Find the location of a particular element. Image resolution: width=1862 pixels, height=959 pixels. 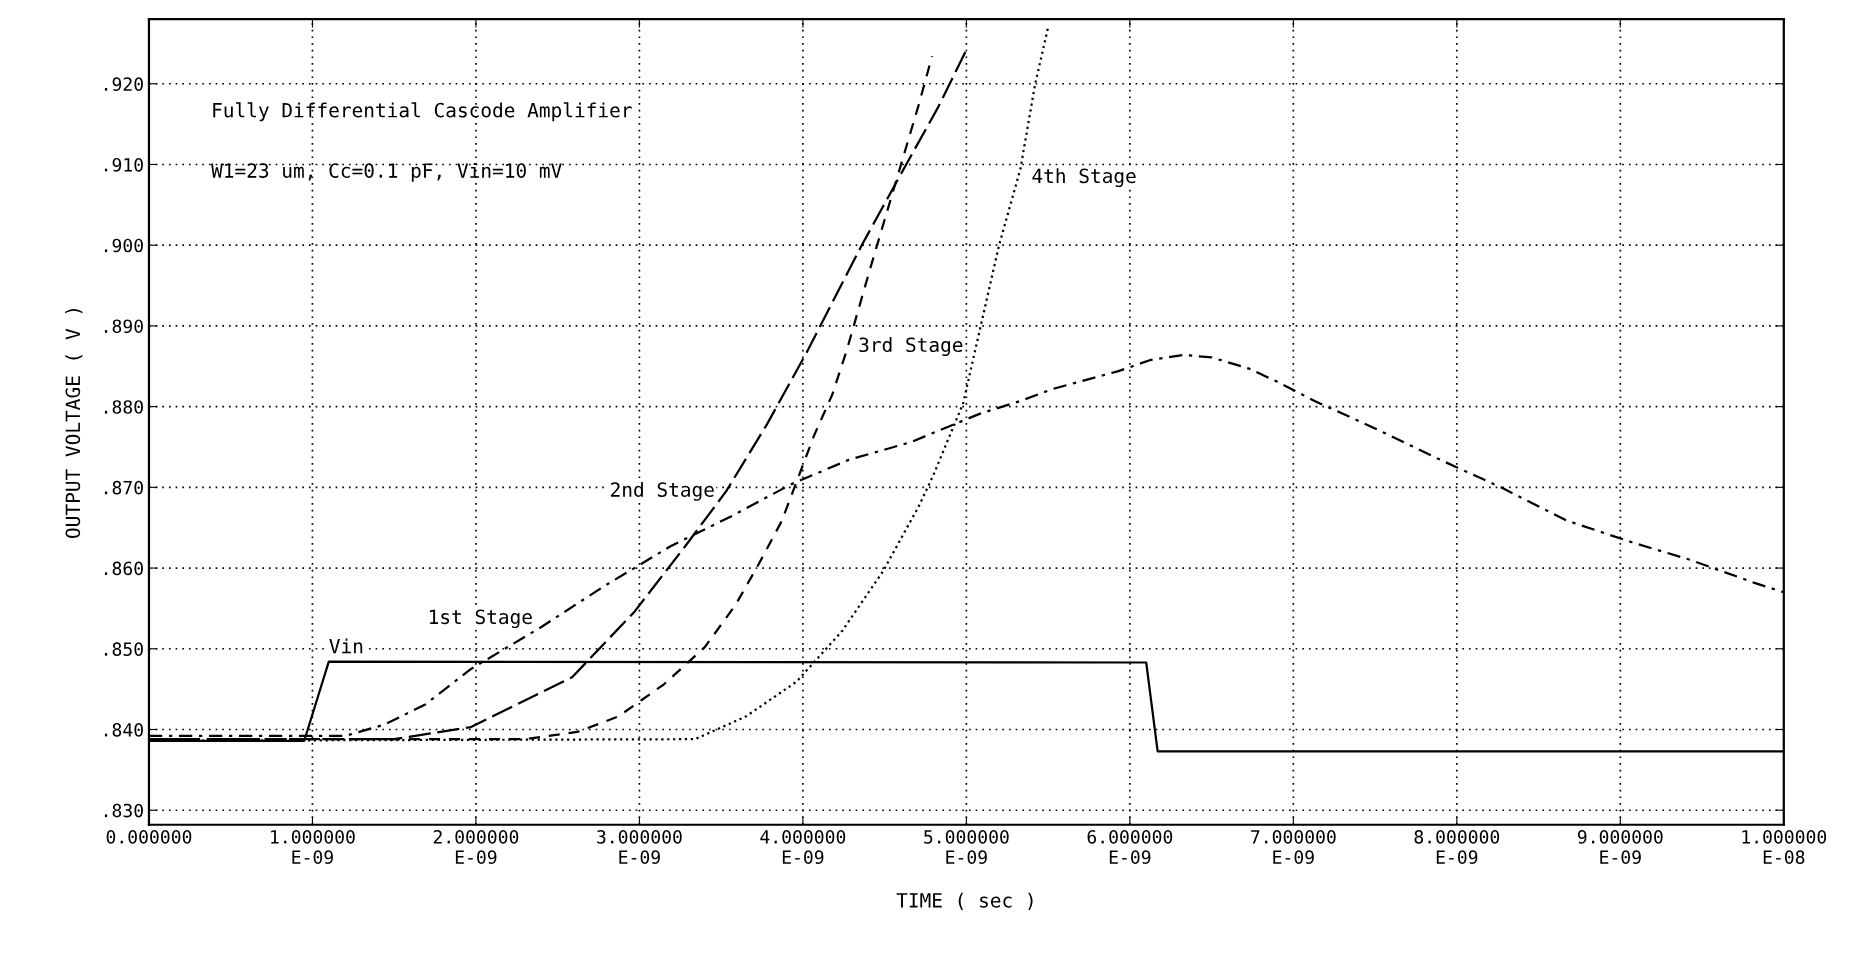

x-tick-label: 9.000000E-09 is located at coordinates (1620, 847).